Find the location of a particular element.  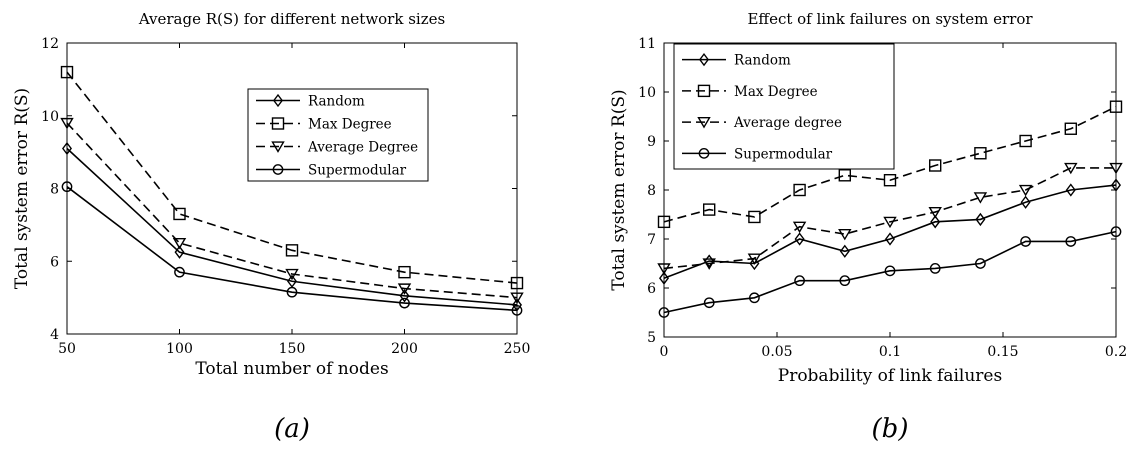

x-tick-label: 0.2 is located at coordinates (1116, 352).